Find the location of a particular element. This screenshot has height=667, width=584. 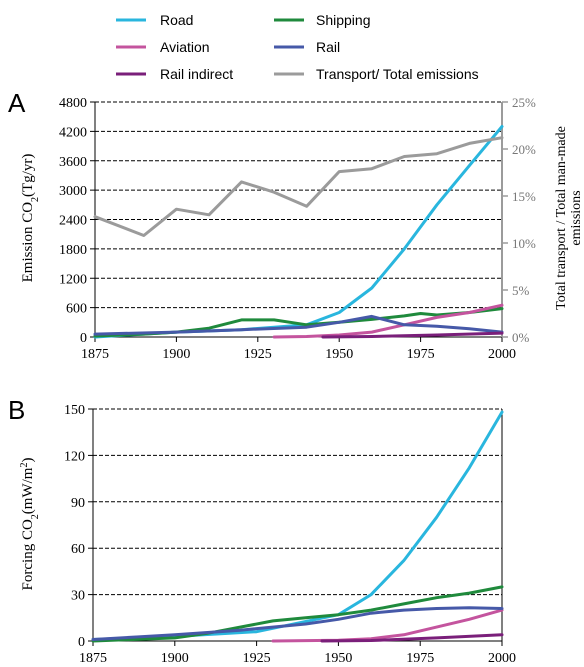

panel-b-x-tick-label: 1900 is located at coordinates (175, 658).